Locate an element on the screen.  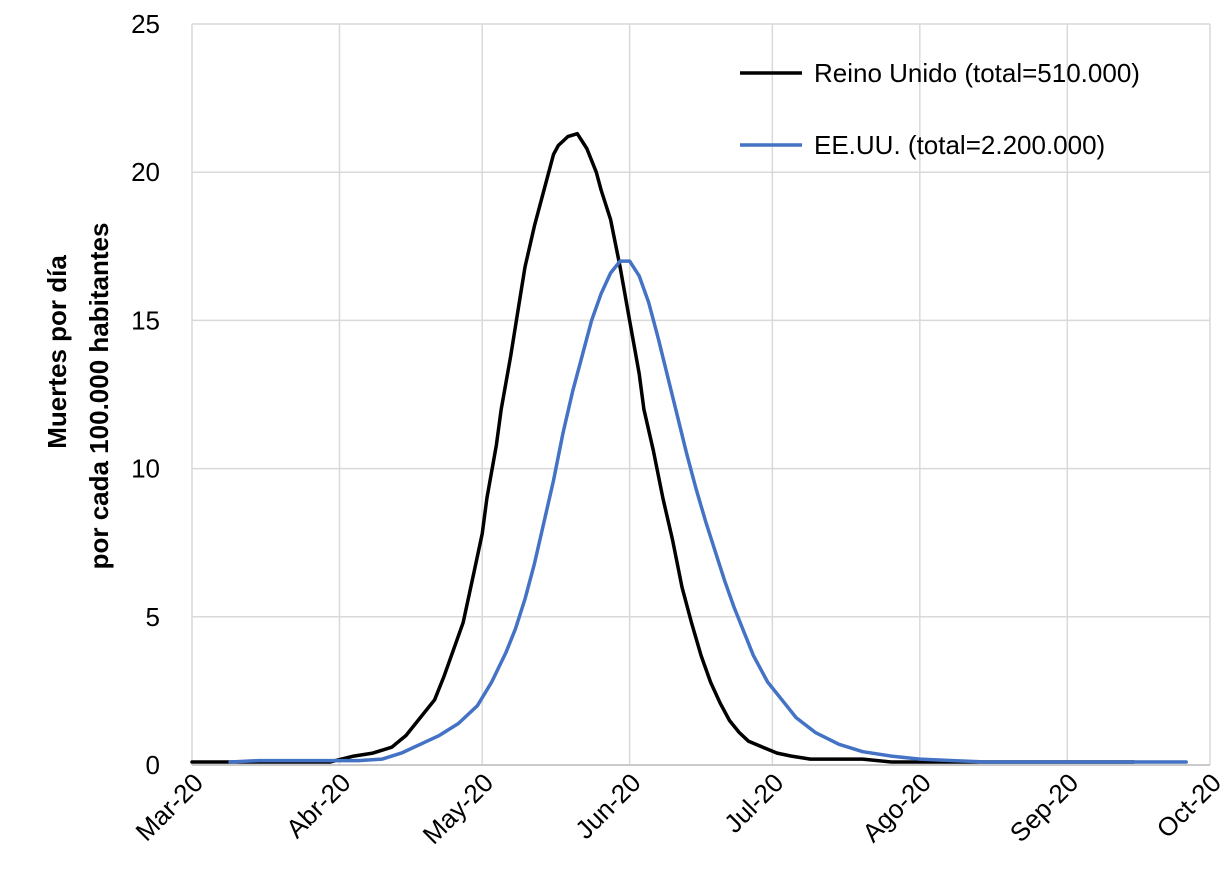
y-tick-label: 20 is located at coordinates (145, 172).